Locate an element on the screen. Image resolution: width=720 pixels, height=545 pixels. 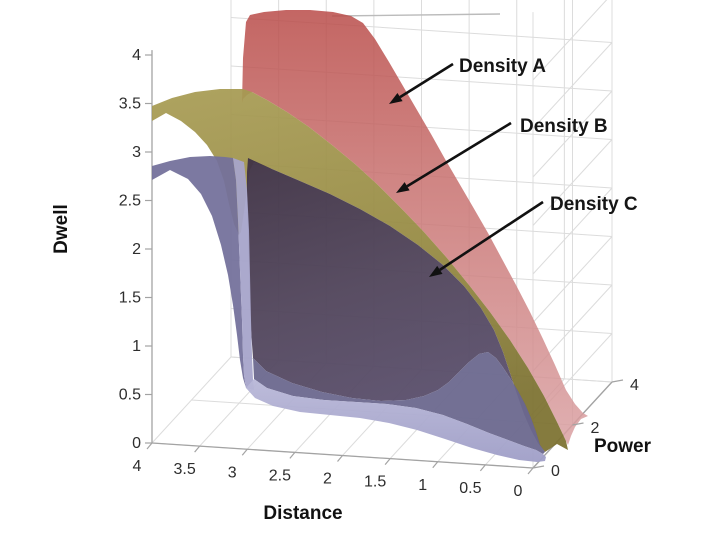
dwell-tick-label: 0.5 is located at coordinates (130, 395).